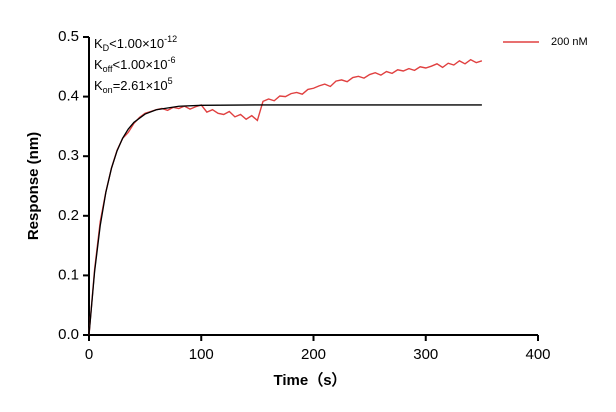  What do you see at coordinates (68, 334) in the screenshot?
I see `y-tick-label: 0.0` at bounding box center [68, 334].